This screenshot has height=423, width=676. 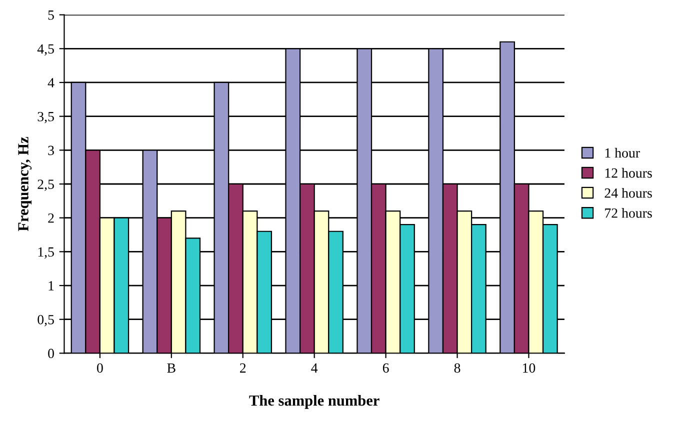 What do you see at coordinates (171, 368) in the screenshot?
I see `x-tick-label: B` at bounding box center [171, 368].